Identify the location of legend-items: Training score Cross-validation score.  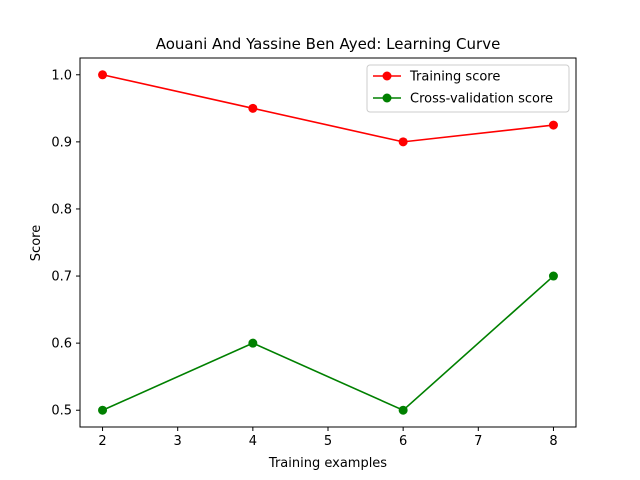
(463, 88).